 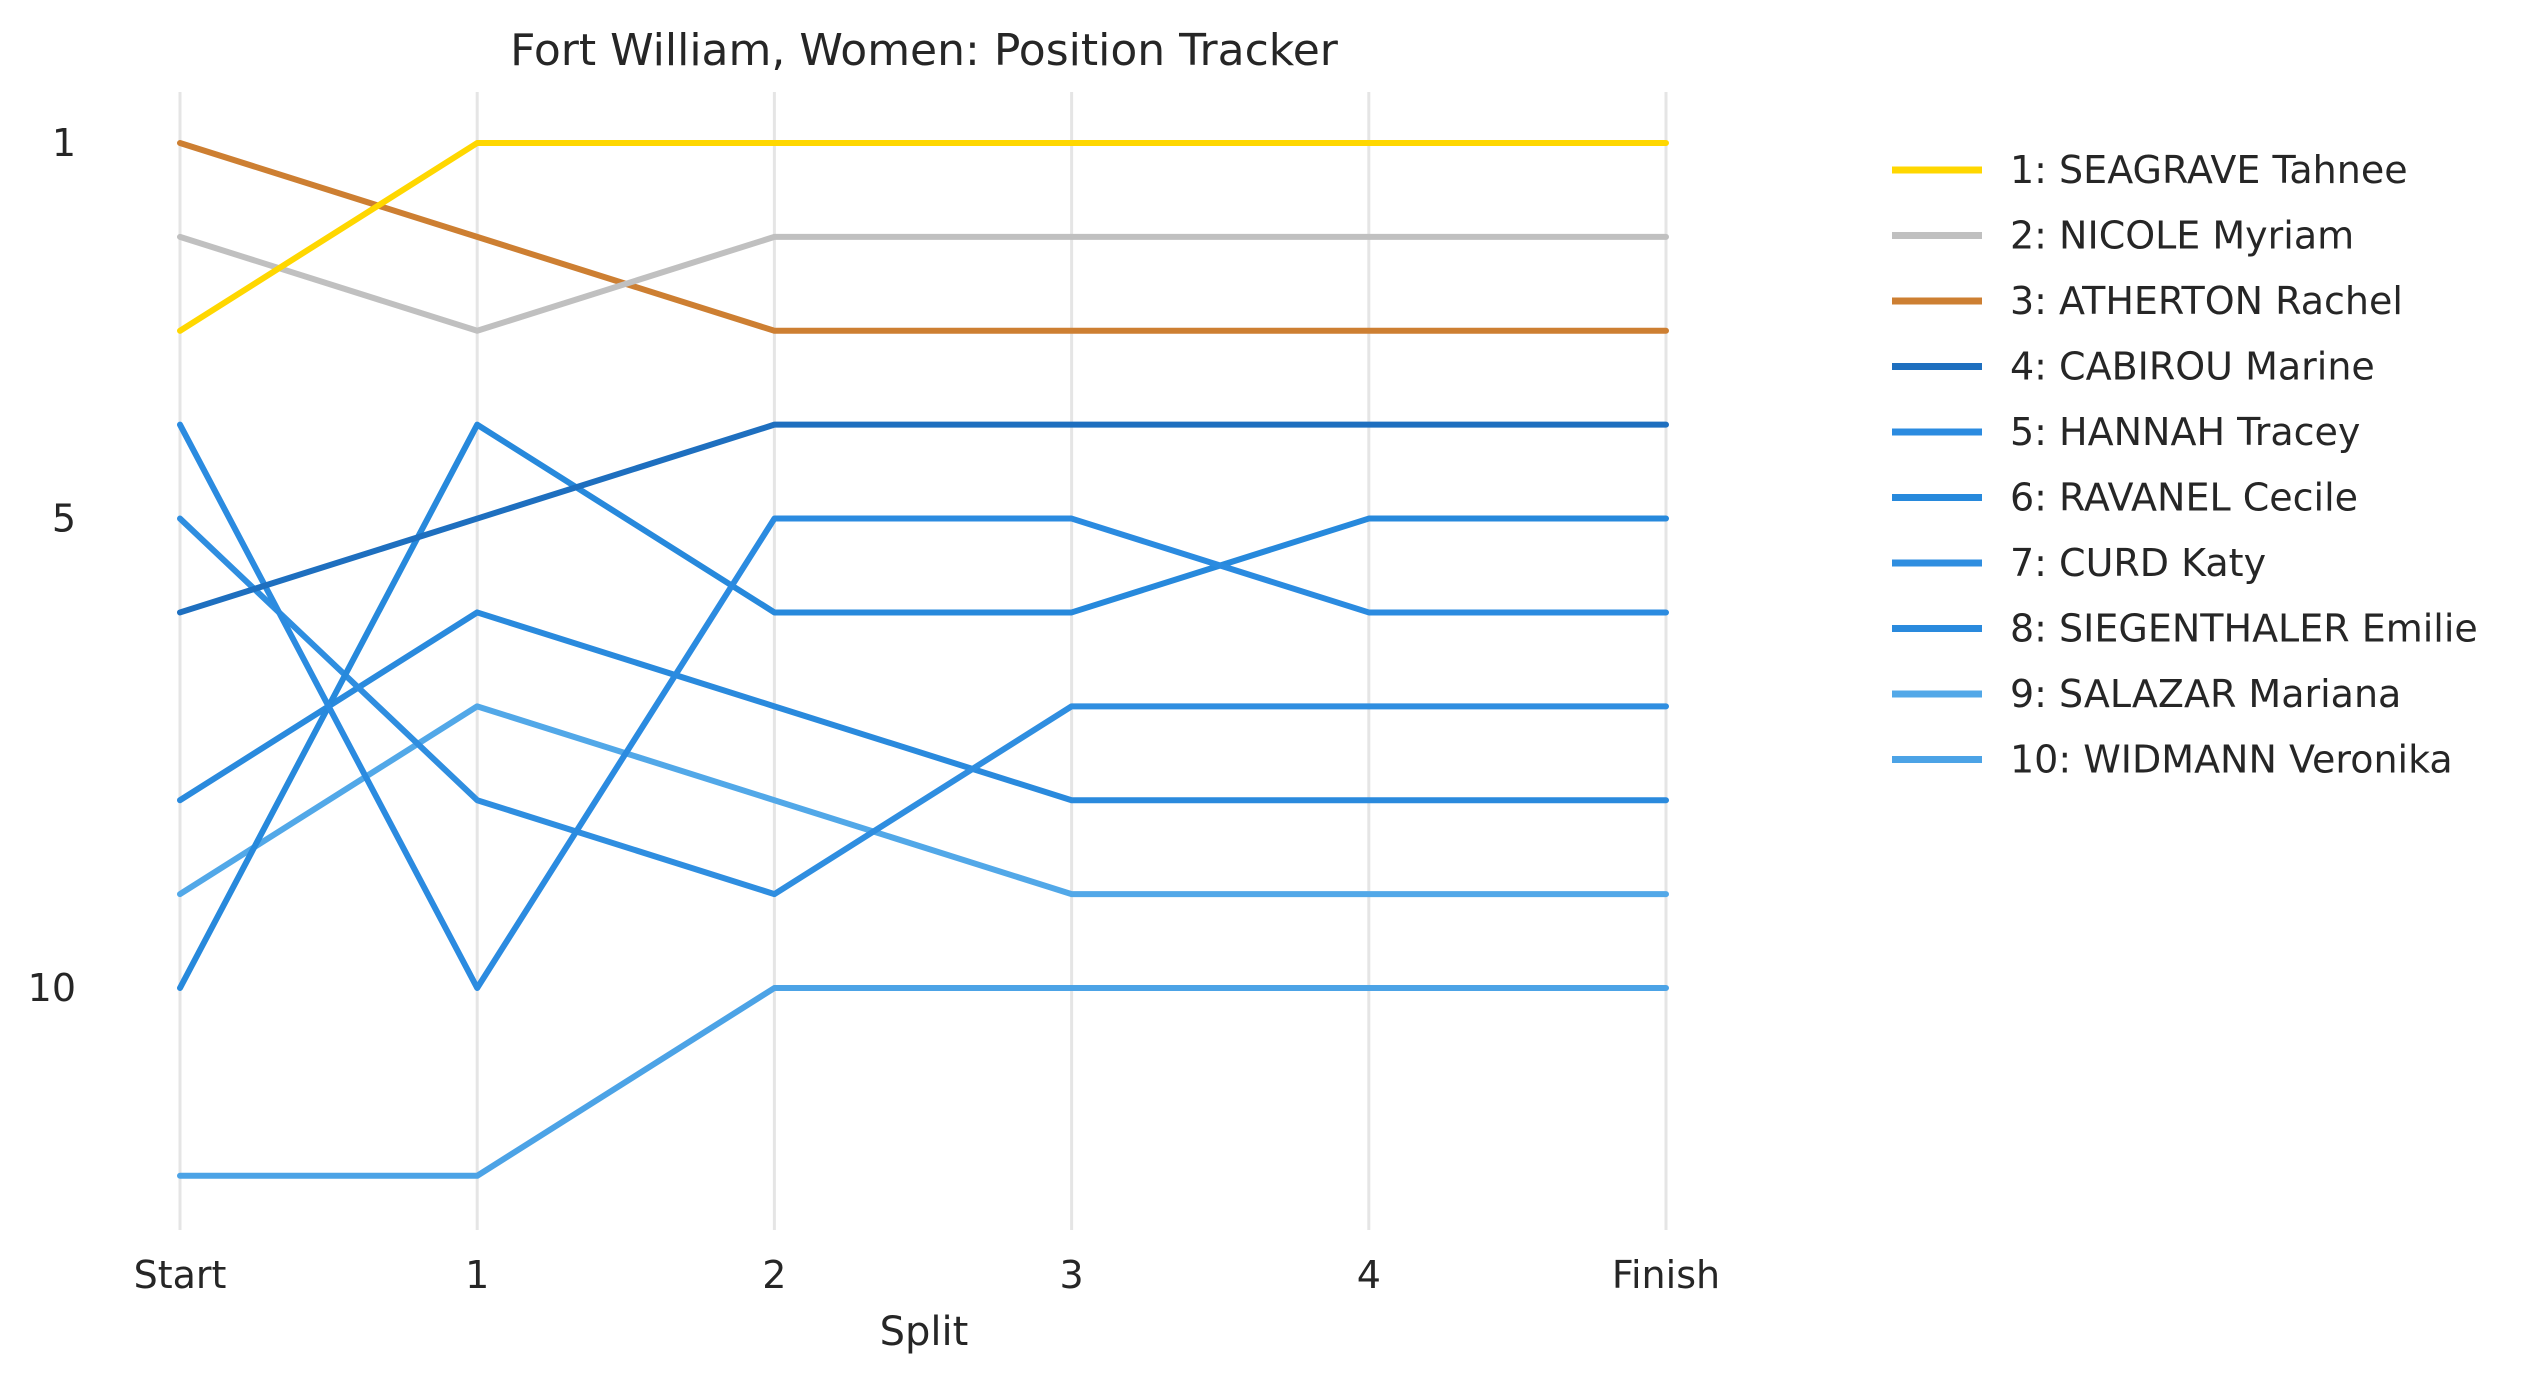 What do you see at coordinates (1369, 1275) in the screenshot?
I see `x-tick-4: 4` at bounding box center [1369, 1275].